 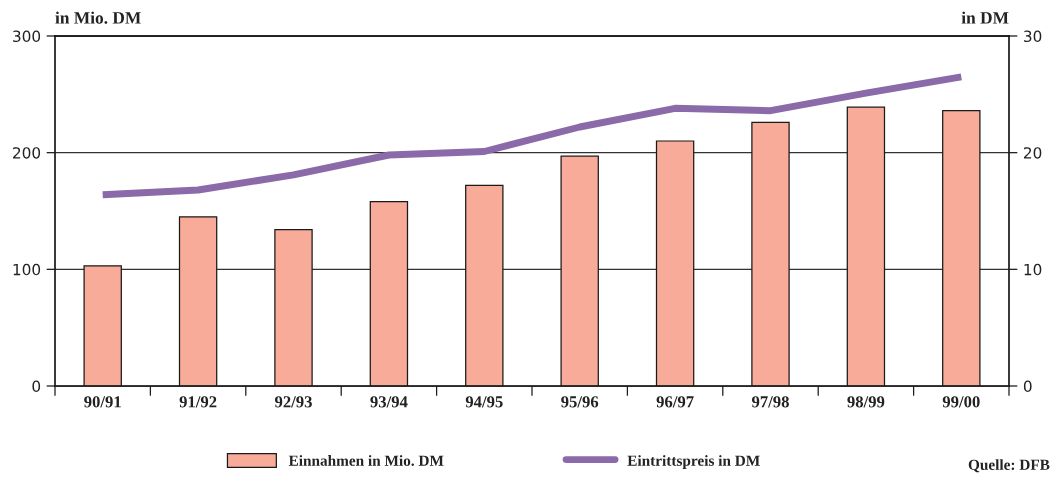 I want to click on legend-label: Einnahmen in Mio. DM, so click(x=366, y=460).